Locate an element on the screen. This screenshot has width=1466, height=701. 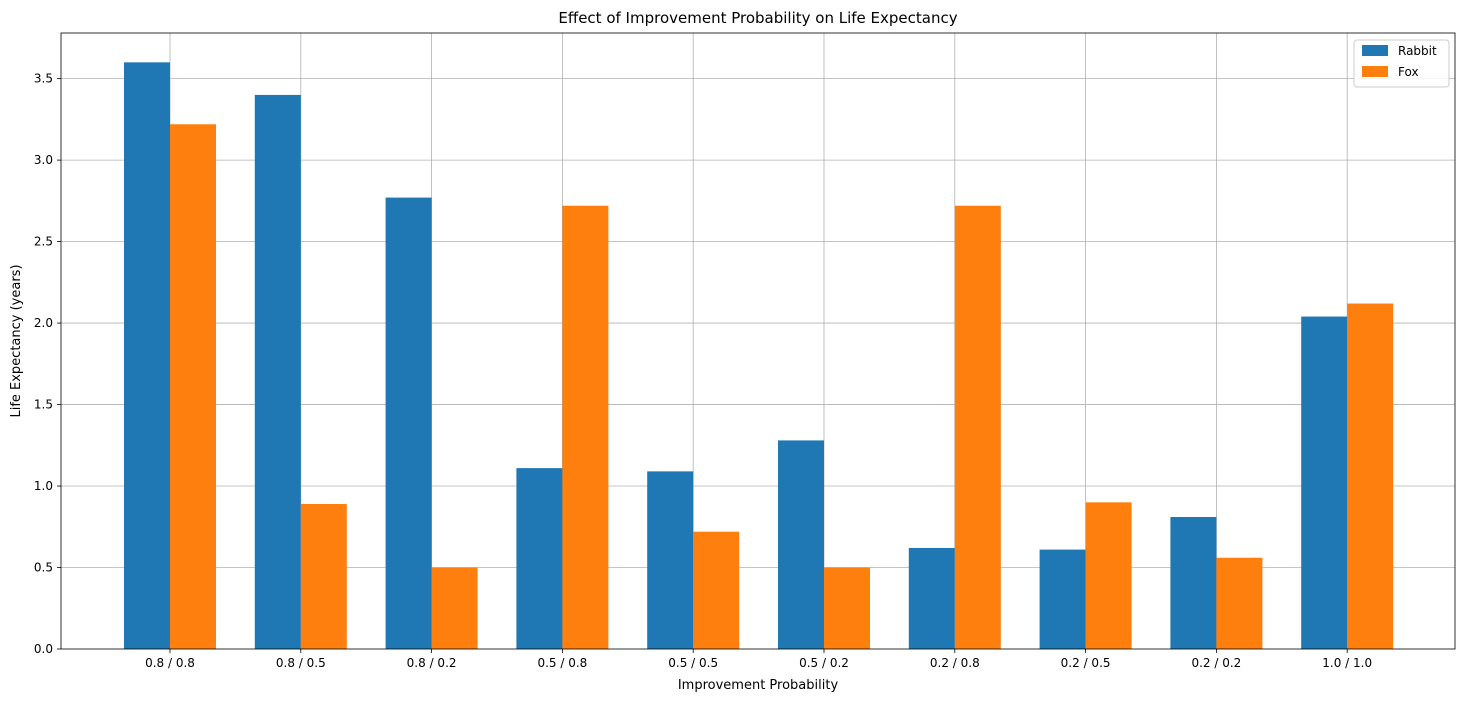
y-tick-label: 2.5 is located at coordinates (43, 242).